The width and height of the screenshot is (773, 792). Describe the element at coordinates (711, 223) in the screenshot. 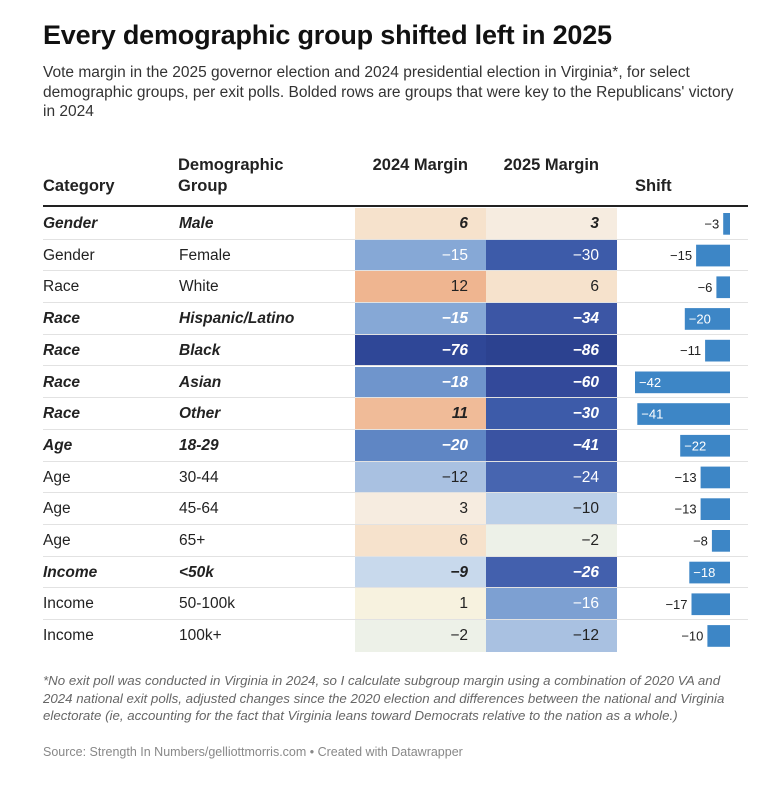

I see `shift-label: −3` at that location.